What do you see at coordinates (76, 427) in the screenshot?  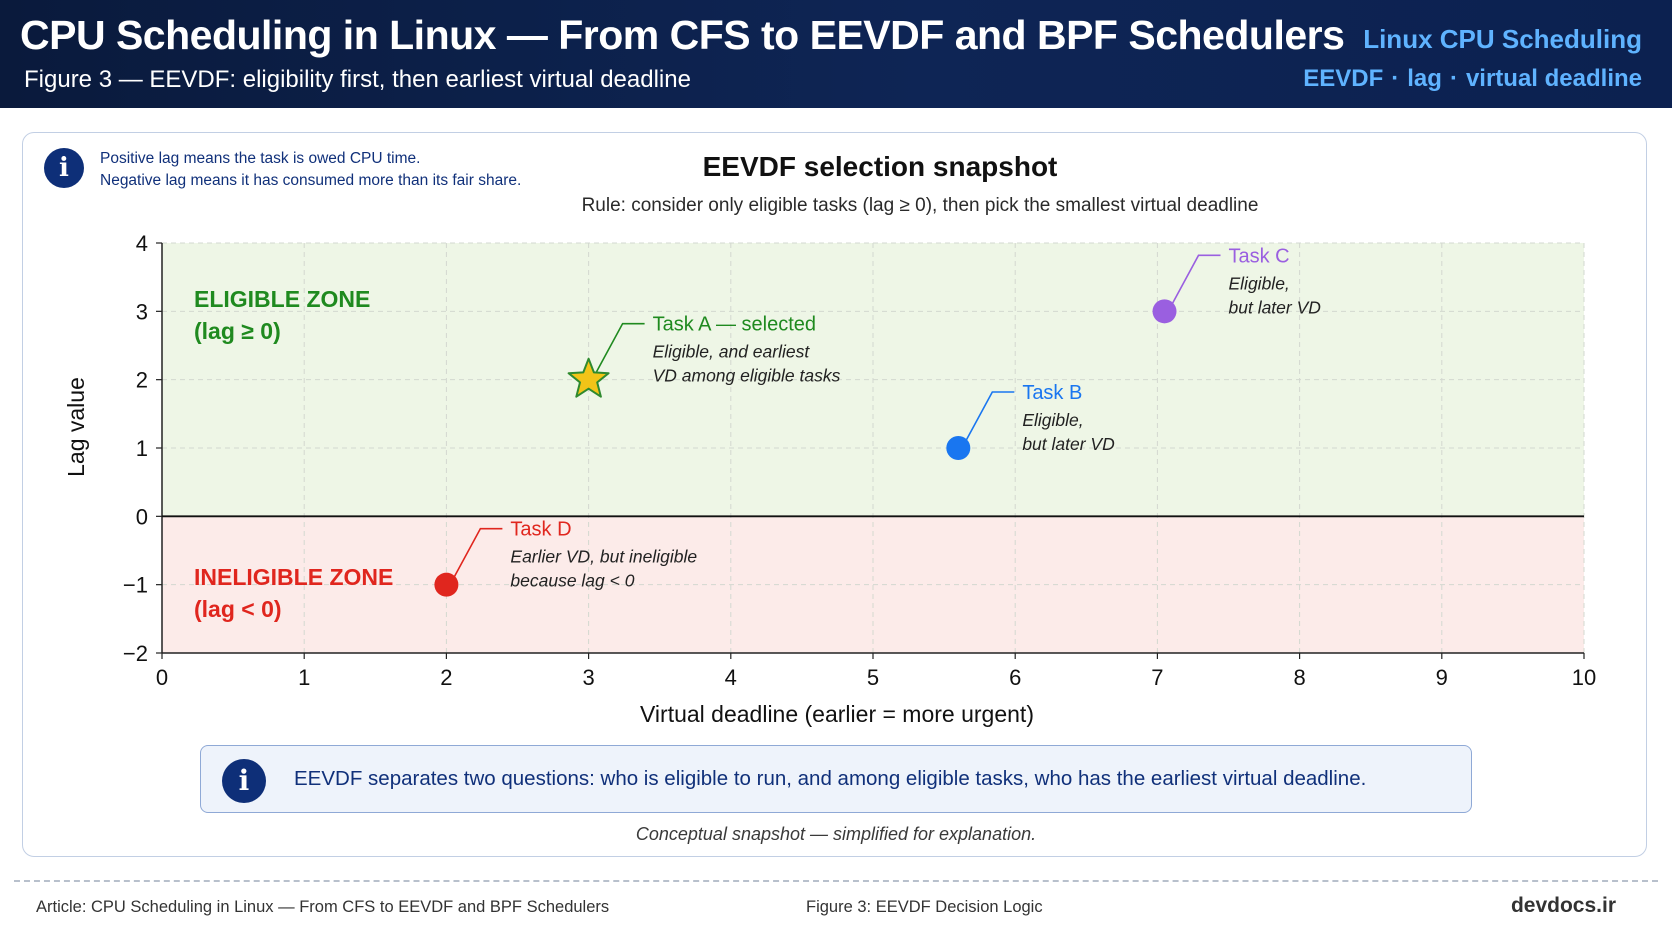 I see `y-axis-label: Lag value` at bounding box center [76, 427].